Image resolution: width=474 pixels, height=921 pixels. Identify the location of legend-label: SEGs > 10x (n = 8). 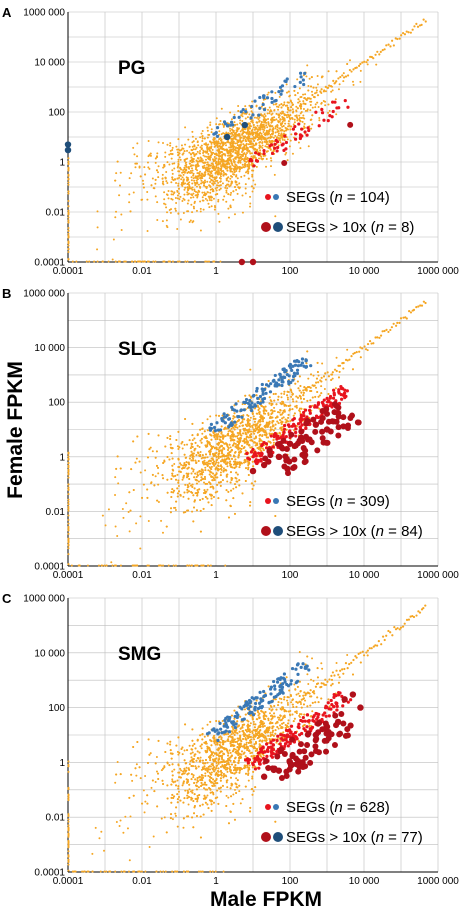
(350, 227).